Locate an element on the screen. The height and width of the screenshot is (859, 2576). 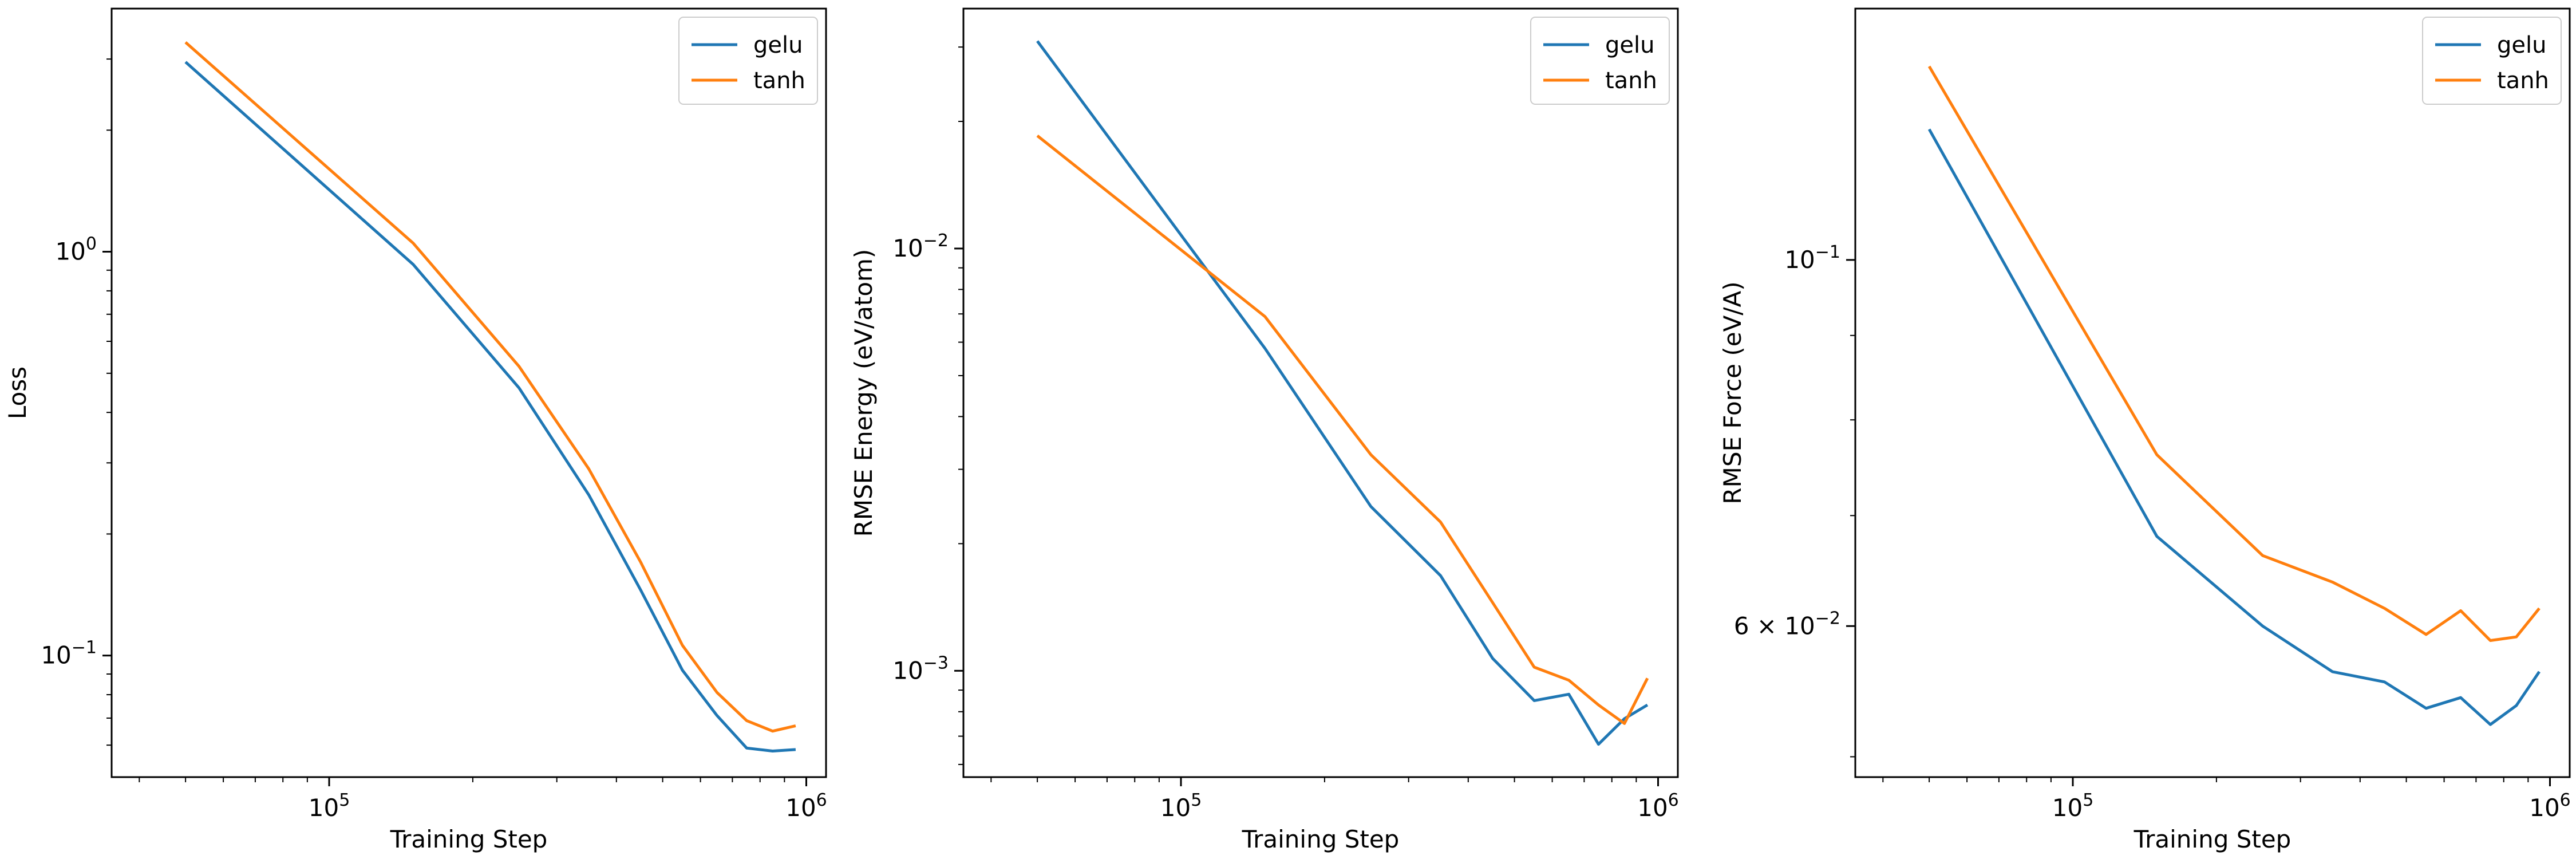
y-tick-label: 6 × 10⁻² is located at coordinates (1787, 624).